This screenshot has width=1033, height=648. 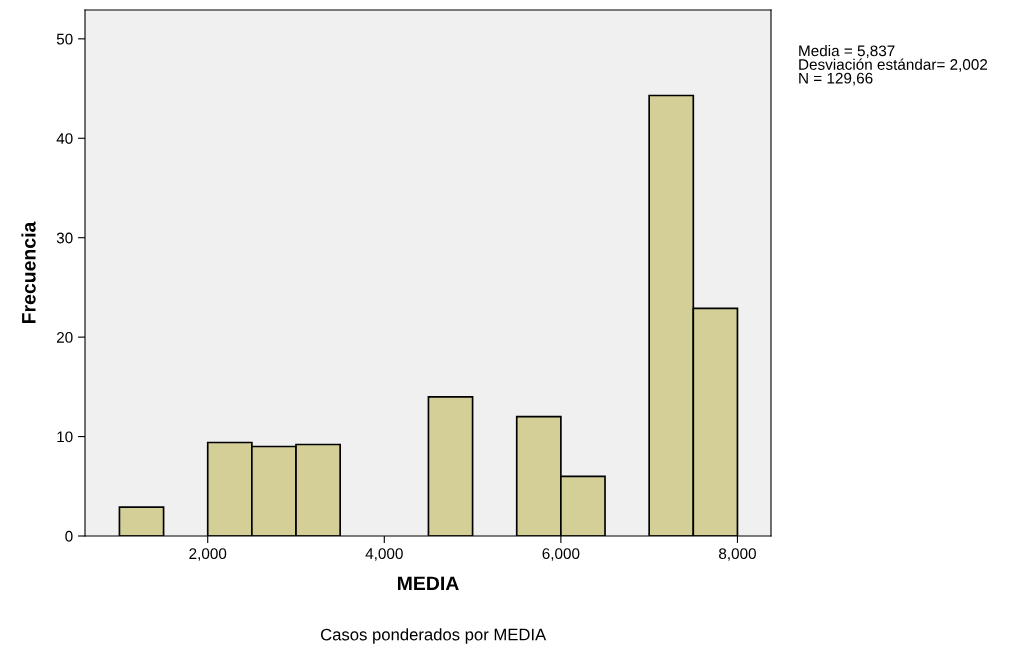 What do you see at coordinates (64, 337) in the screenshot?
I see `y-tick-label: 20` at bounding box center [64, 337].